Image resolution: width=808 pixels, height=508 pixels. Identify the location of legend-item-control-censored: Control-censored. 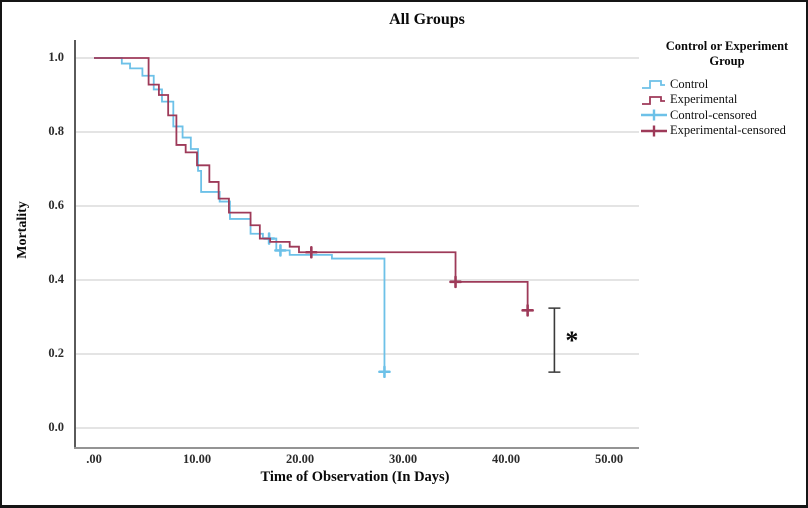
(699, 115).